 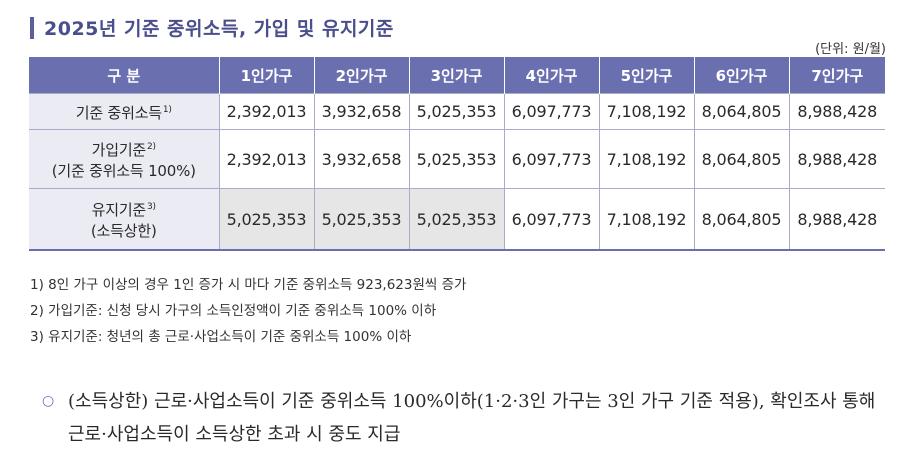 What do you see at coordinates (836, 75) in the screenshot?
I see `header-7-person: 7인가구` at bounding box center [836, 75].